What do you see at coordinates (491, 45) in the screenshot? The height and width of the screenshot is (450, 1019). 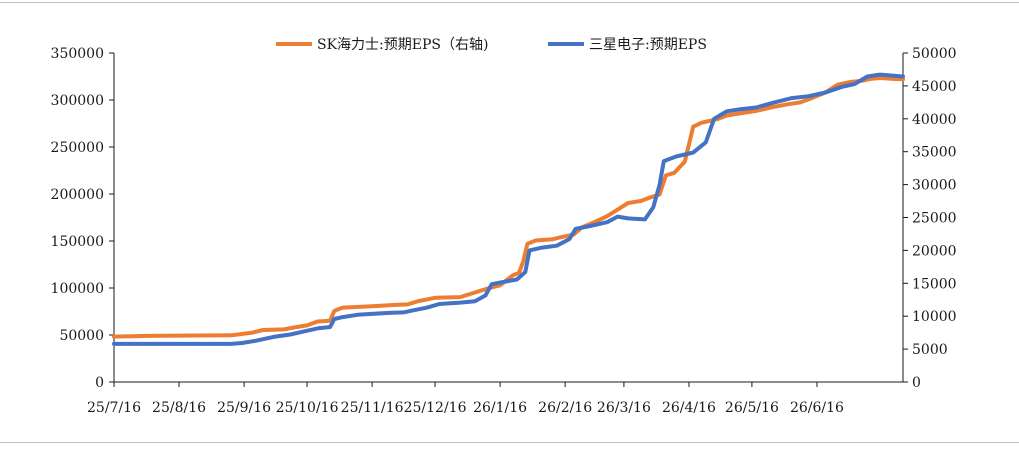 I see `legend: SK海力士:预期EPS（右轴) 三星电子:预期EPS` at bounding box center [491, 45].